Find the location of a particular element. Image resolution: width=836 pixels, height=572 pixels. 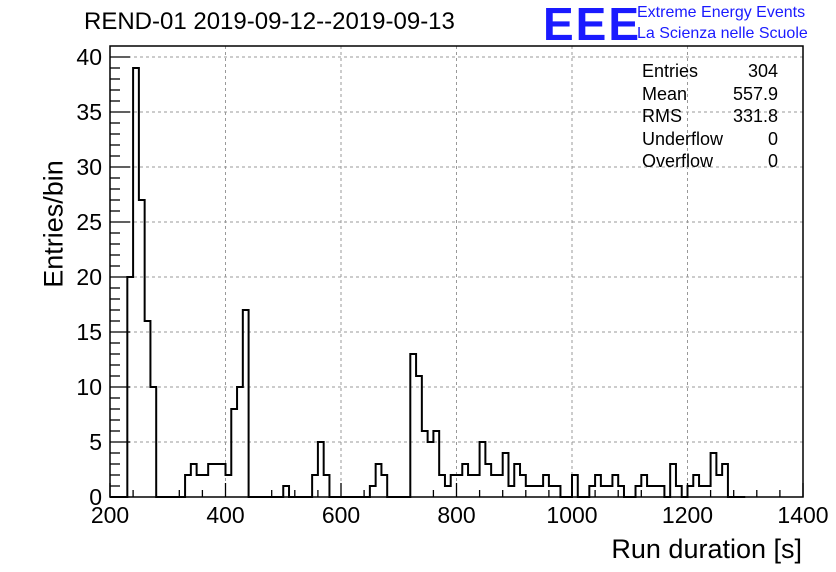

y-axis-label: Entries/bin is located at coordinates (53, 224).